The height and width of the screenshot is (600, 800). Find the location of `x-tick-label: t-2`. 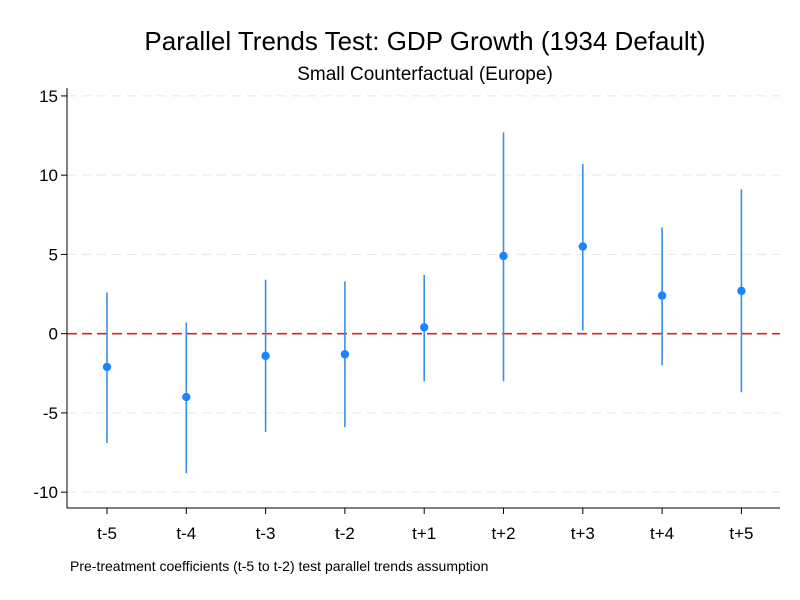

x-tick-label: t-2 is located at coordinates (345, 533).